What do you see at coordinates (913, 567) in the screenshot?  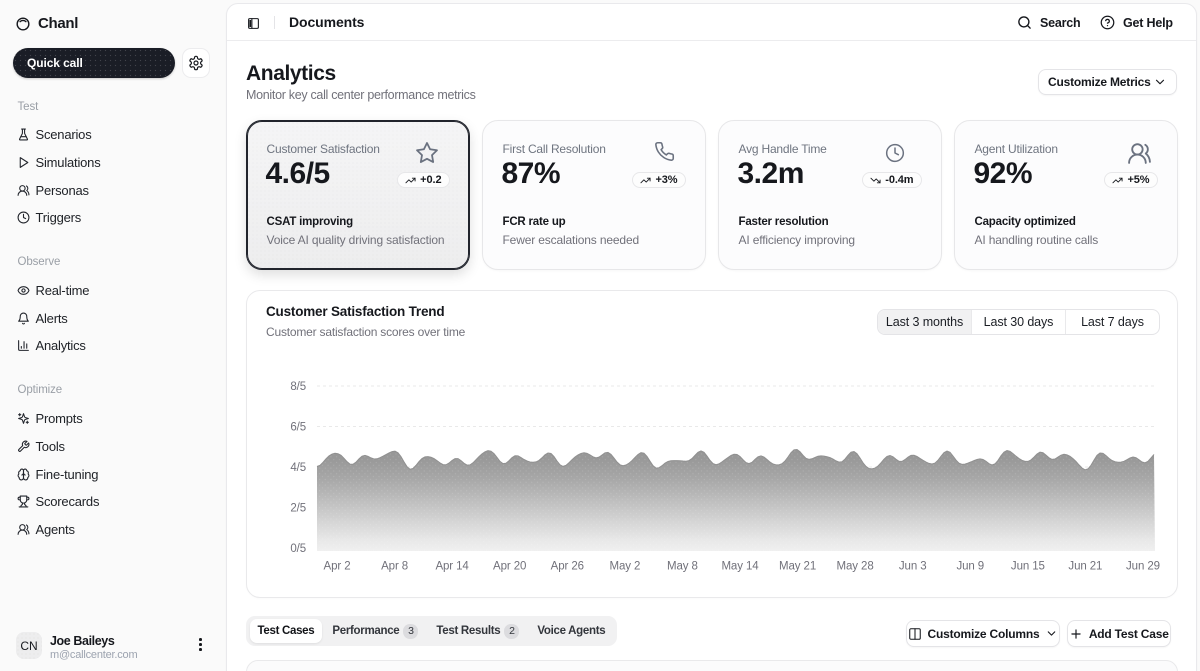 I see `svg-text: Jun 3` at bounding box center [913, 567].